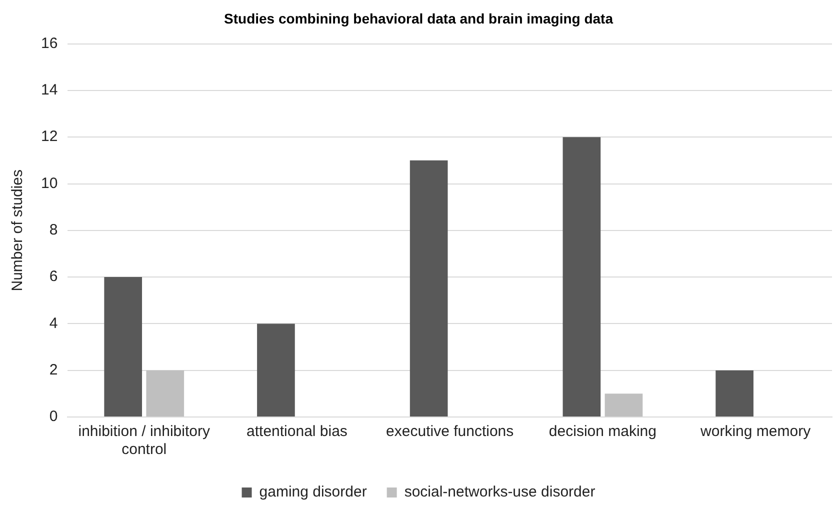  Describe the element at coordinates (17, 231) in the screenshot. I see `y-axis-title: Number of studies` at that location.